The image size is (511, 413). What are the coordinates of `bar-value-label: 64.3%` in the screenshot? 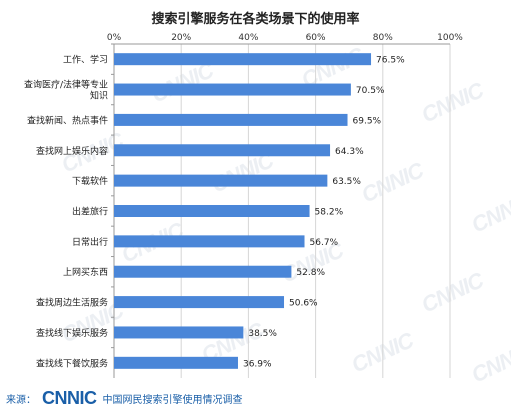 It's located at (349, 152).